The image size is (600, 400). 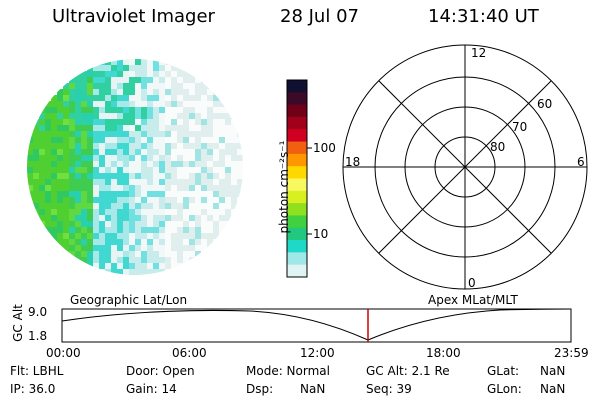 What do you see at coordinates (483, 16) in the screenshot?
I see `observation-time: 14:31:40 UT` at bounding box center [483, 16].